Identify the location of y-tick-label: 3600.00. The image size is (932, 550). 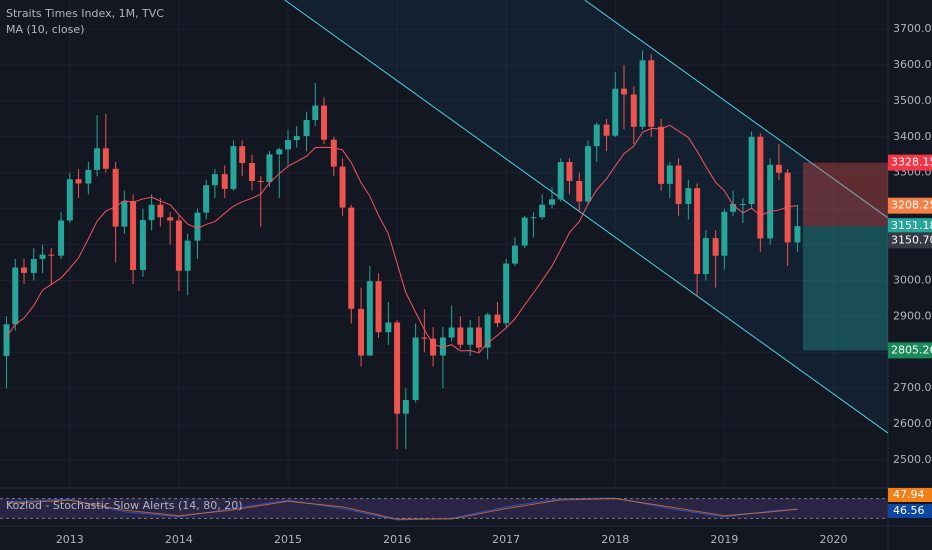
(912, 64).